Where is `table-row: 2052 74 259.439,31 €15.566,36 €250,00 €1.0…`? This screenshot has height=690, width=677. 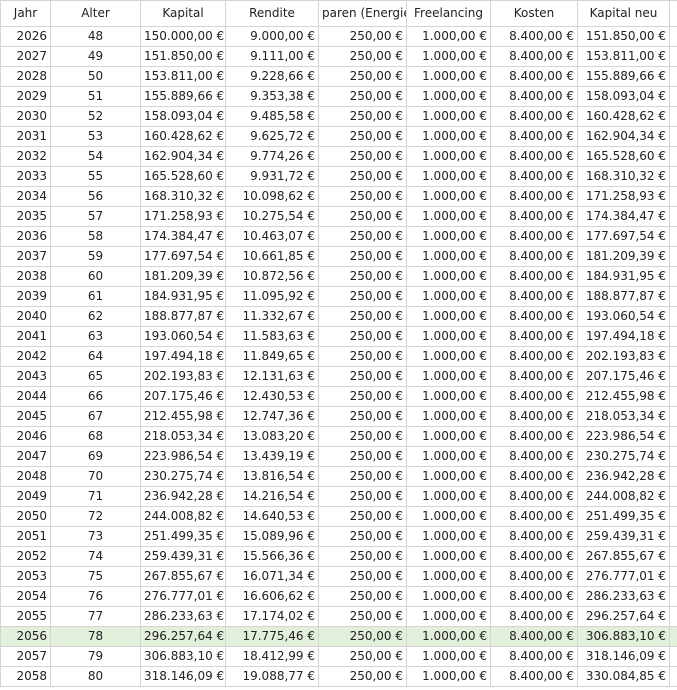 table-row: 2052 74 259.439,31 €15.566,36 €250,00 €1.0… is located at coordinates (338, 556).